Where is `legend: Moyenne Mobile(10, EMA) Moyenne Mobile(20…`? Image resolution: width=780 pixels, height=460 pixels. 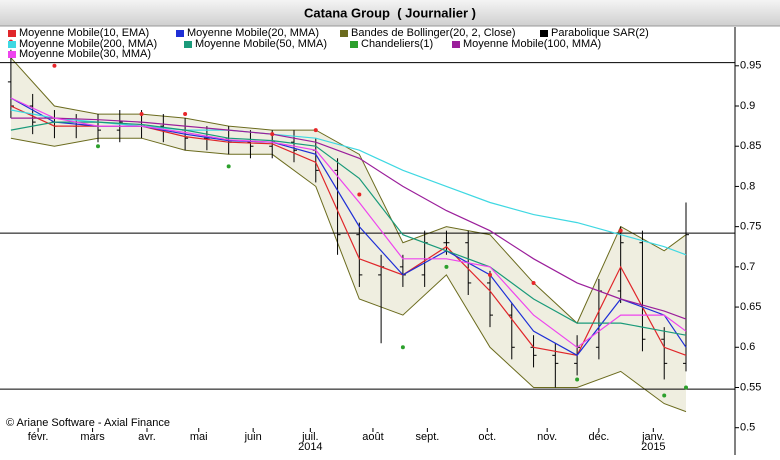
legend: Moyenne Mobile(10, EMA) Moyenne Mobile(20… is located at coordinates (328, 43).